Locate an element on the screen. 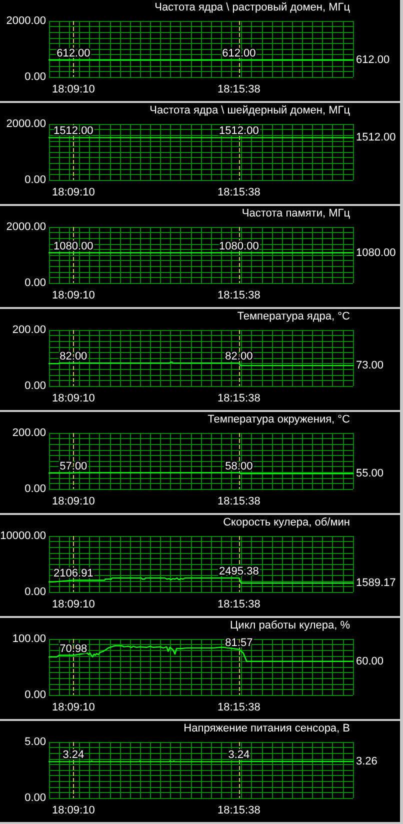  data-label: 58.00 is located at coordinates (239, 466).